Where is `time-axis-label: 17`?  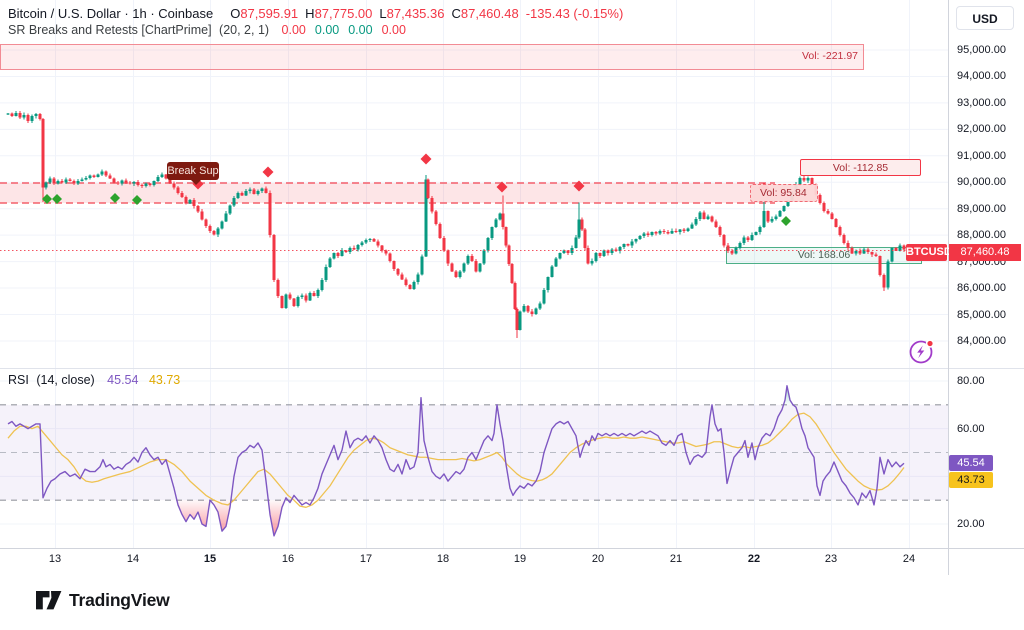 time-axis-label: 17 is located at coordinates (366, 559).